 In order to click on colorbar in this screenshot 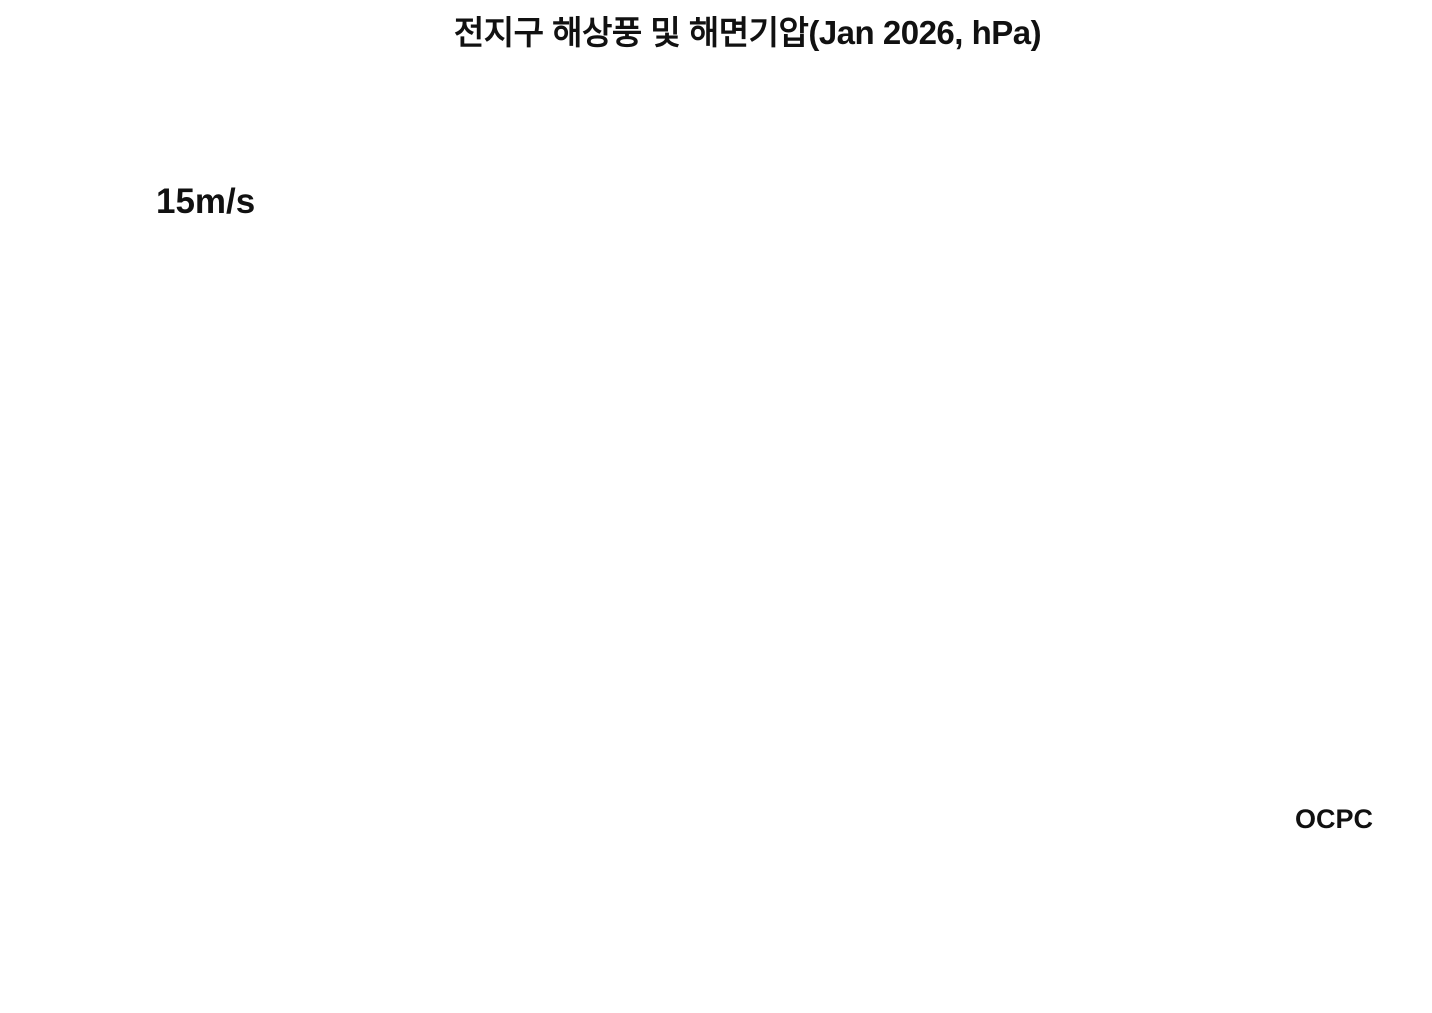, I will do `click(757, 949)`.